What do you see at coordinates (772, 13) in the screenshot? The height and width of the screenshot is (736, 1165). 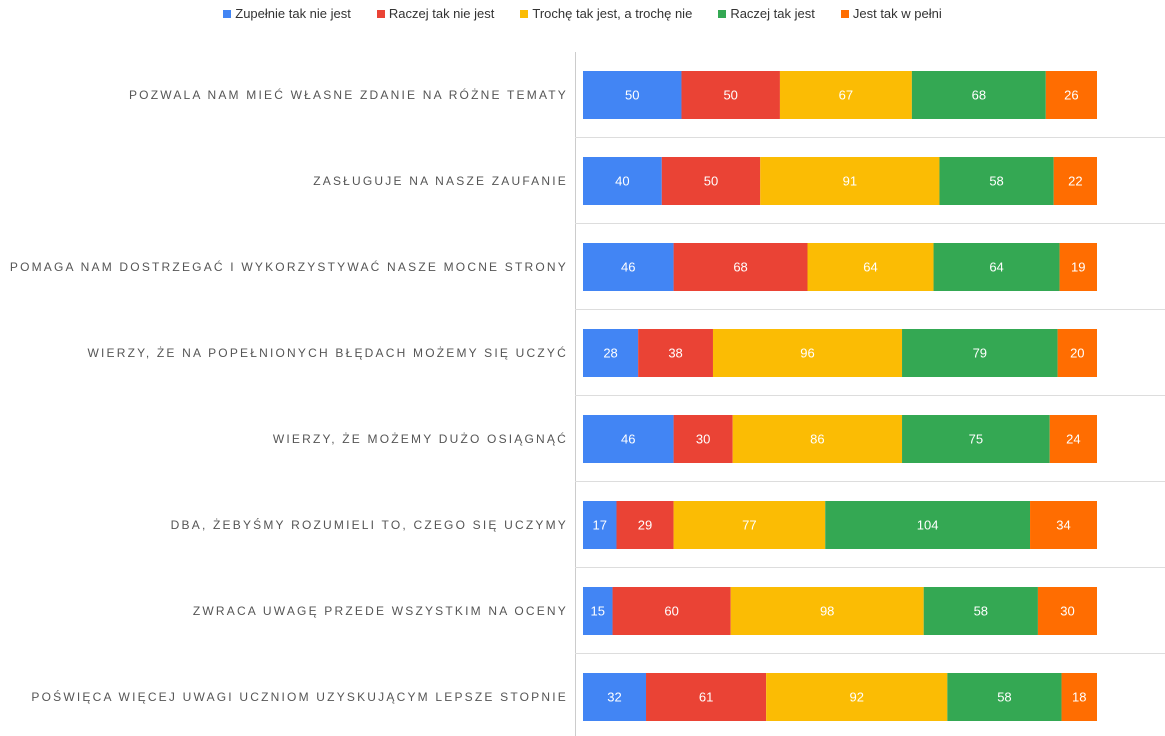 I see `legend-label: Raczej tak jest` at bounding box center [772, 13].